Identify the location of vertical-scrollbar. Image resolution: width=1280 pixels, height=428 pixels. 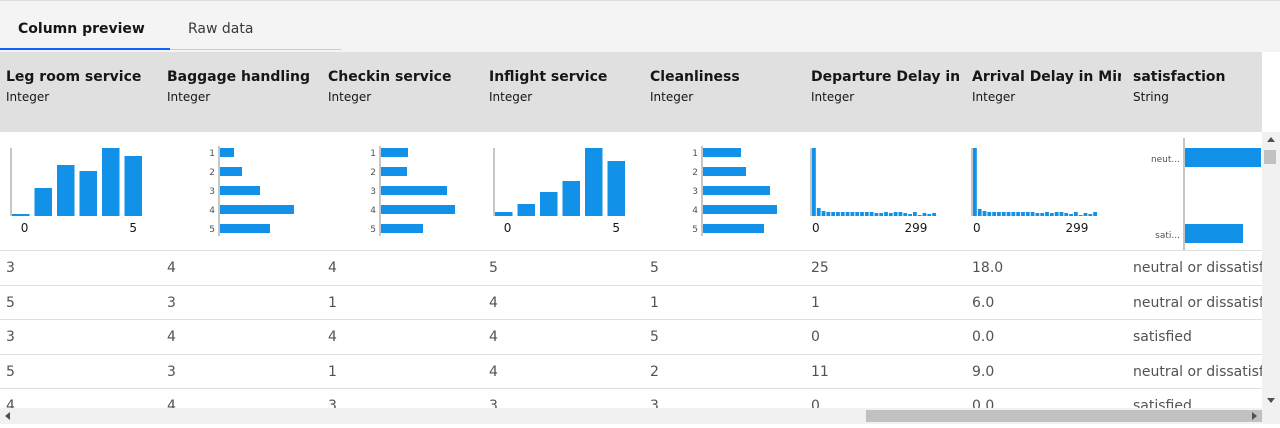
(1271, 270).